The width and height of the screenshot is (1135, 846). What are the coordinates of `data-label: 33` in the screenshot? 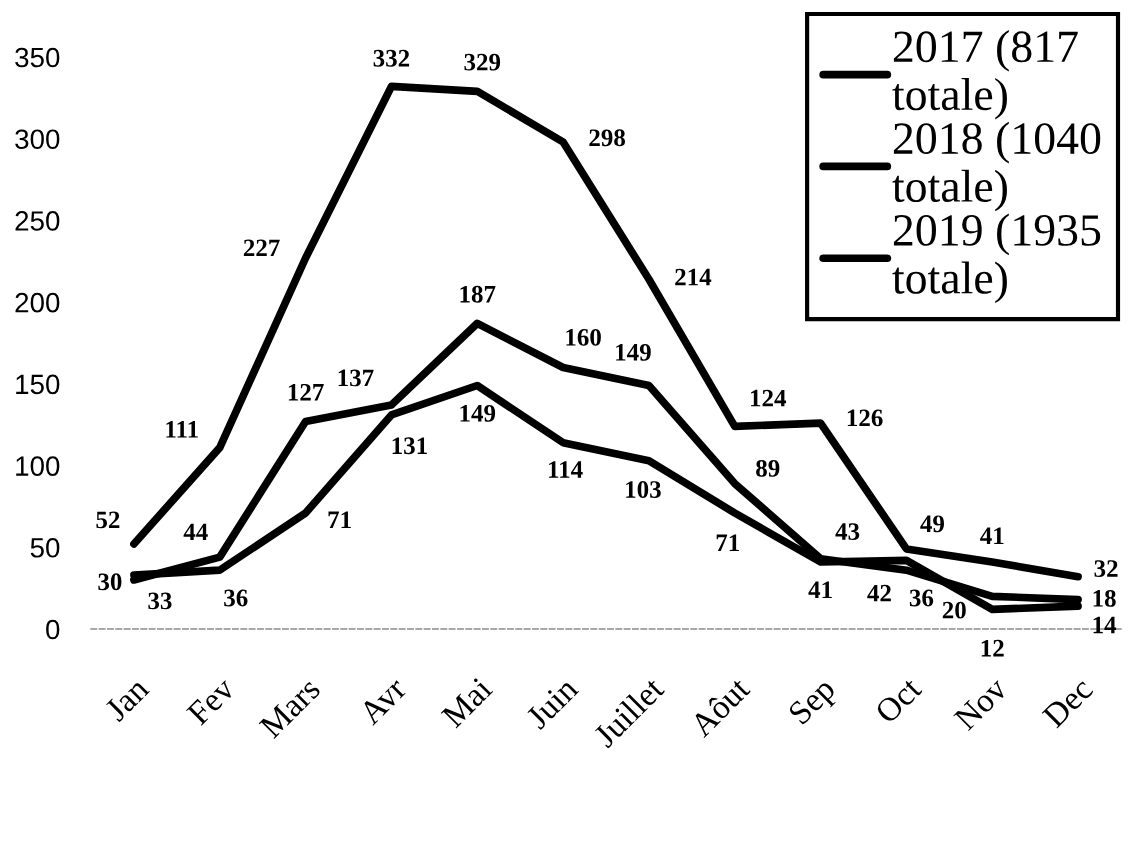 It's located at (160, 601).